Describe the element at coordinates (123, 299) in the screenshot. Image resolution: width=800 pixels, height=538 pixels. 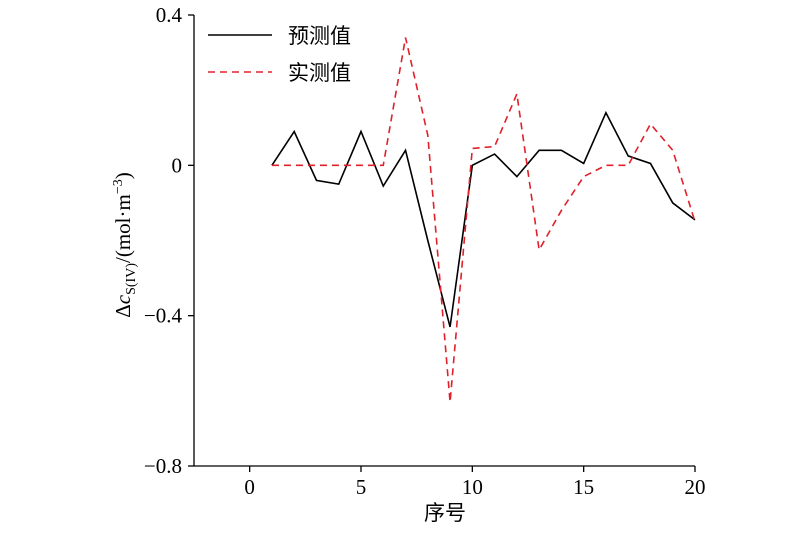
I see `y-label-part: c` at that location.